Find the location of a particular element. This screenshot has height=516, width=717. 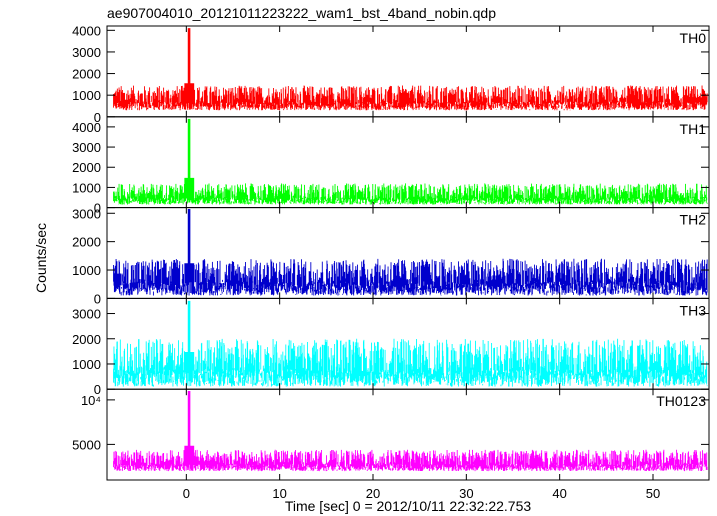

series-line-th3 is located at coordinates (410, 343).